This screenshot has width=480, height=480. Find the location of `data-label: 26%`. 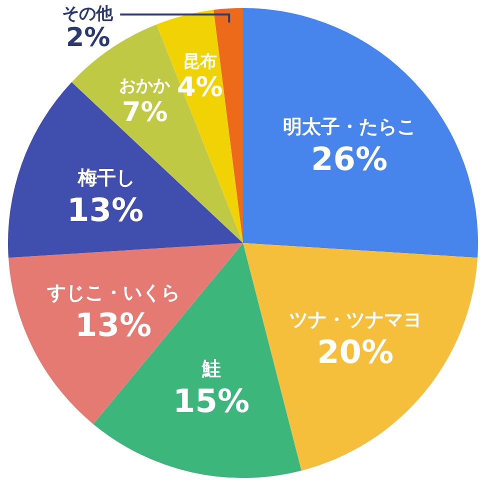

data-label: 26% is located at coordinates (349, 159).